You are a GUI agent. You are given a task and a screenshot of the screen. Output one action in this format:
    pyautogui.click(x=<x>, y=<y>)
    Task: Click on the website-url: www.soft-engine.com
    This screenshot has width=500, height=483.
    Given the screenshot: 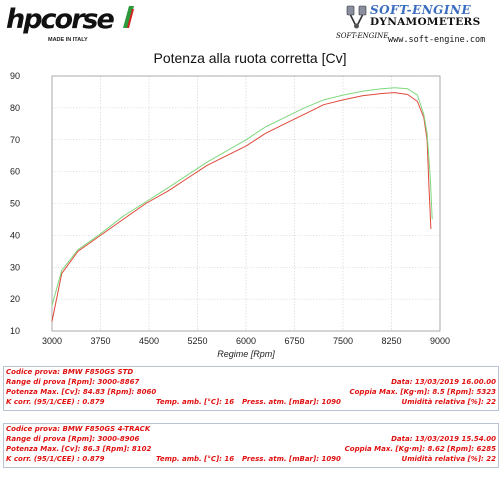 What is the action you would take?
    pyautogui.click(x=437, y=40)
    